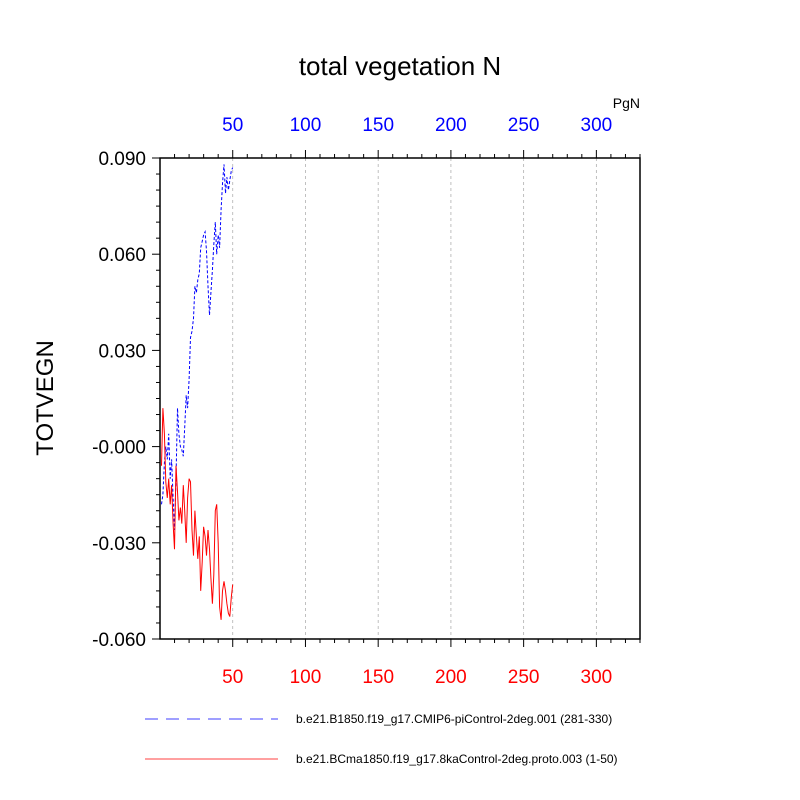 The height and width of the screenshot is (800, 800). I want to click on x-tick-label-top-0: 50, so click(232, 125).